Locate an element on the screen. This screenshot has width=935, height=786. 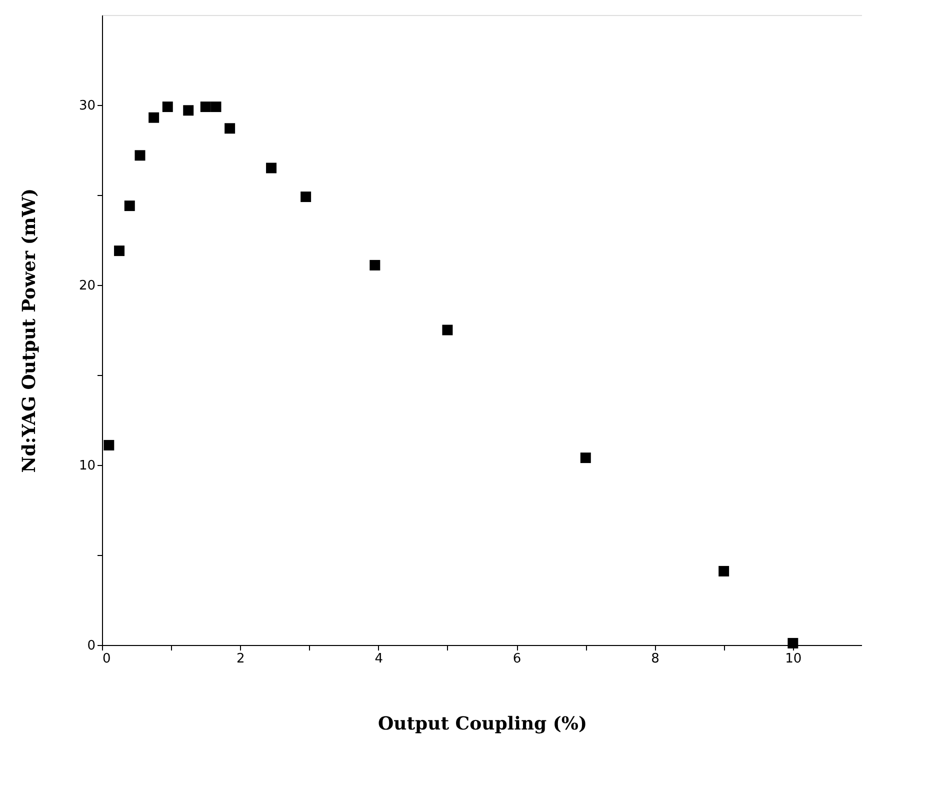
x-tick-label: 6 is located at coordinates (517, 659).